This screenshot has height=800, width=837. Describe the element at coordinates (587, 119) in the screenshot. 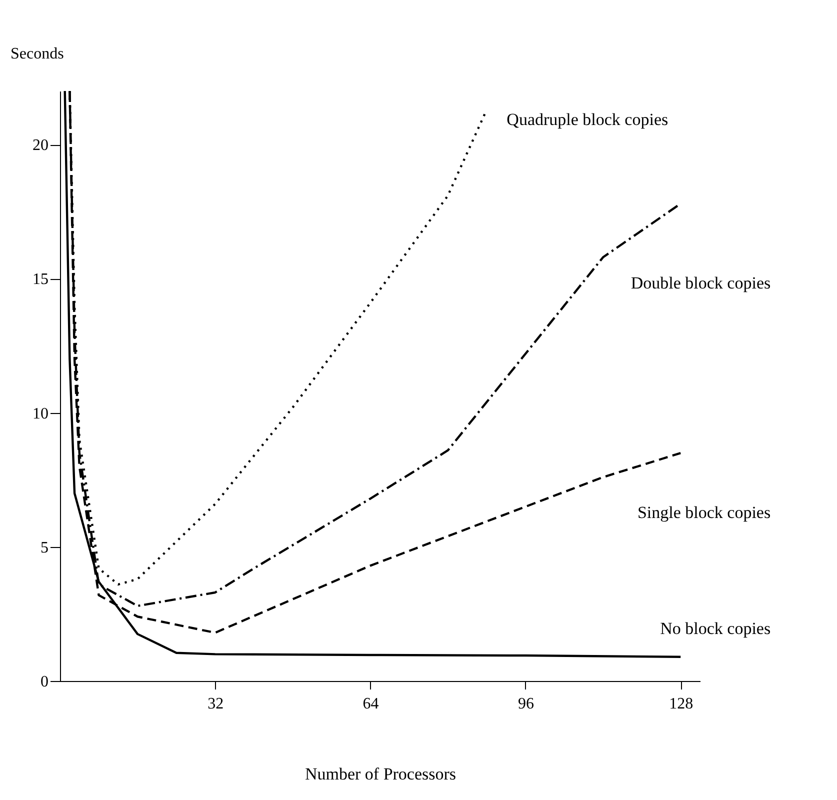

I see `series-label: Quadruple block copies` at that location.